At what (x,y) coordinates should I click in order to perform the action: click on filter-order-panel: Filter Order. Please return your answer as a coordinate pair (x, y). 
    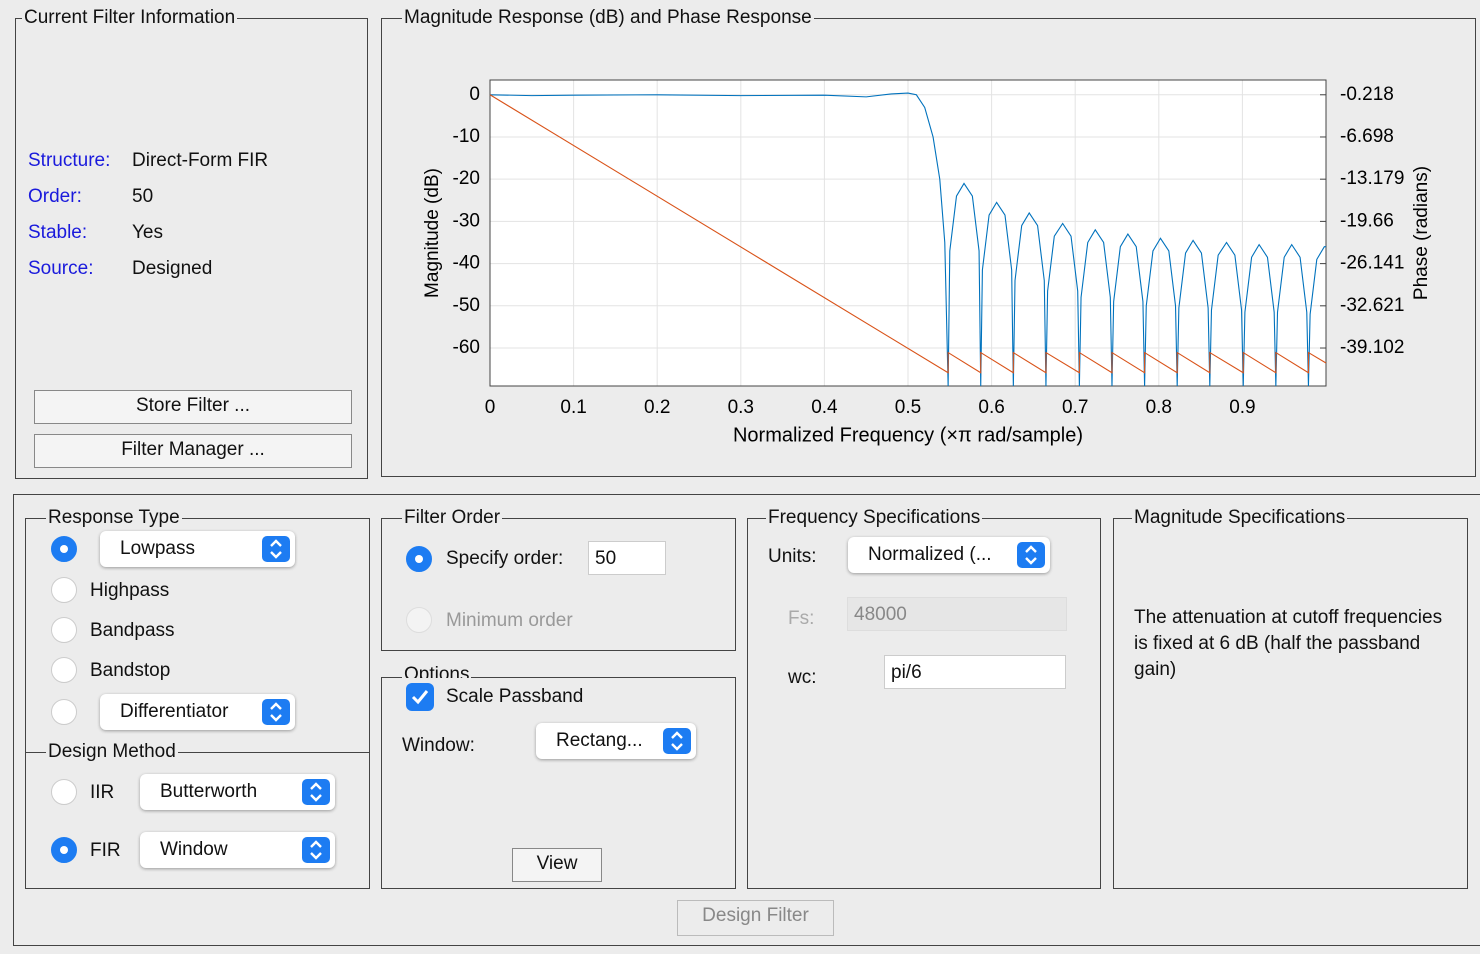
    Looking at the image, I should click on (558, 579).